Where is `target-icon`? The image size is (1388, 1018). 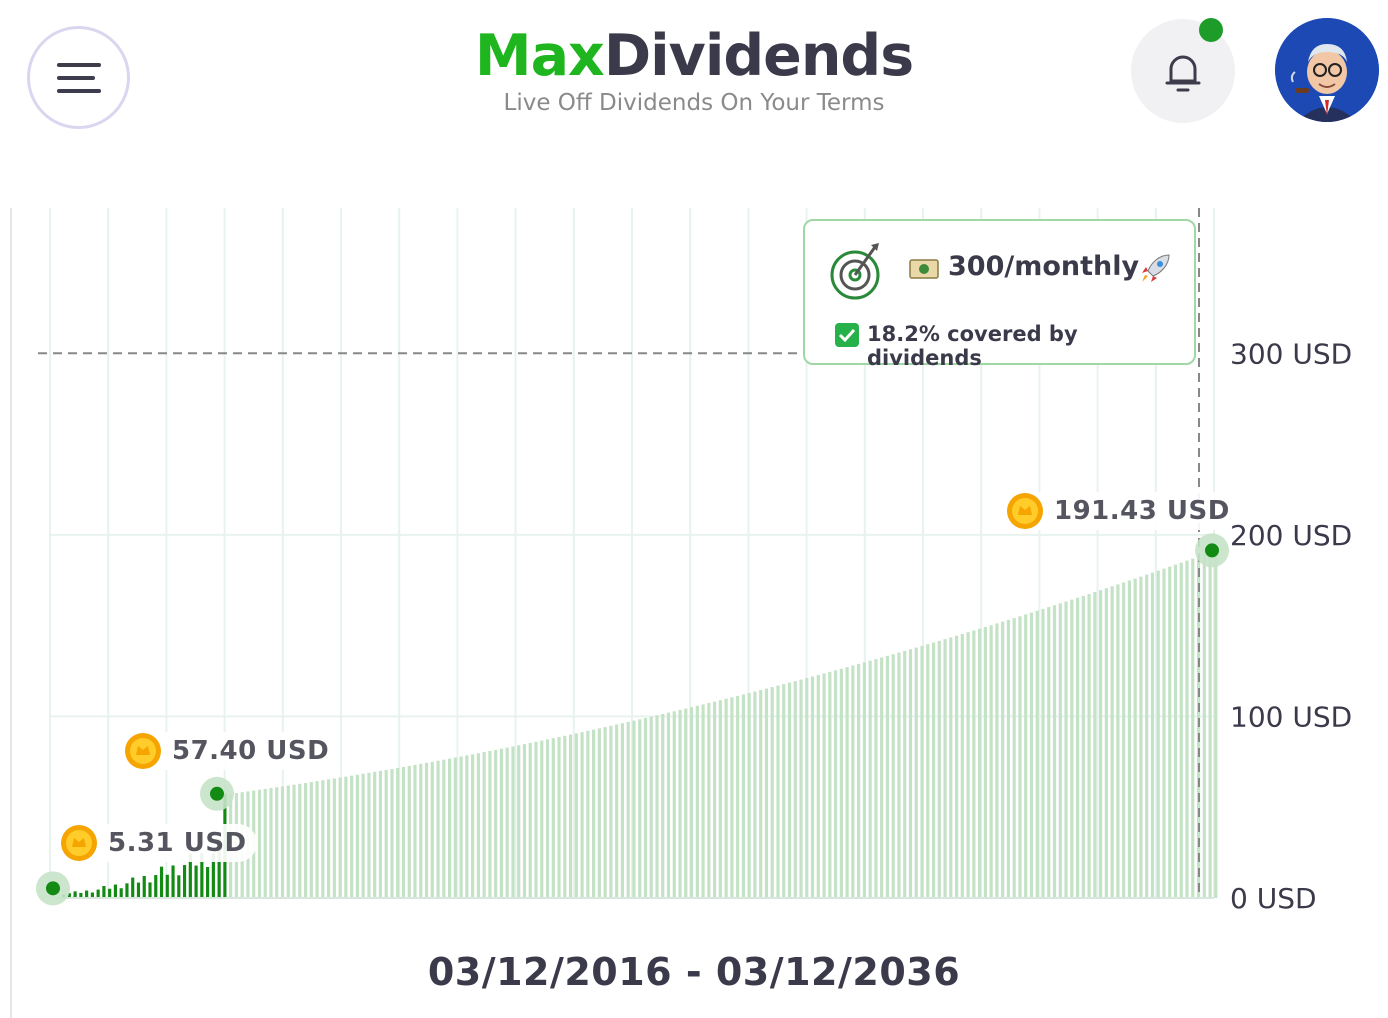
target-icon is located at coordinates (855, 271).